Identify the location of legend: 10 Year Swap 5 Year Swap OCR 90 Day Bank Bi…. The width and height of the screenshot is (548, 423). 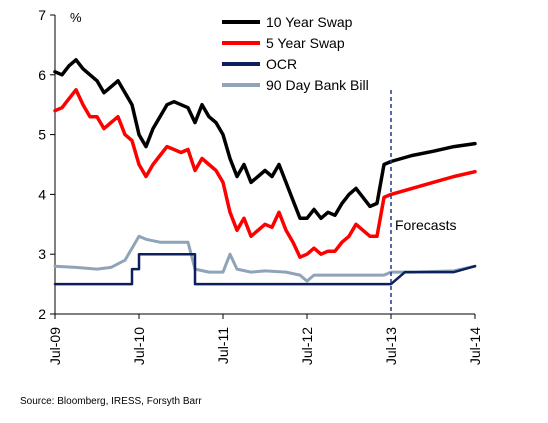
(295, 53).